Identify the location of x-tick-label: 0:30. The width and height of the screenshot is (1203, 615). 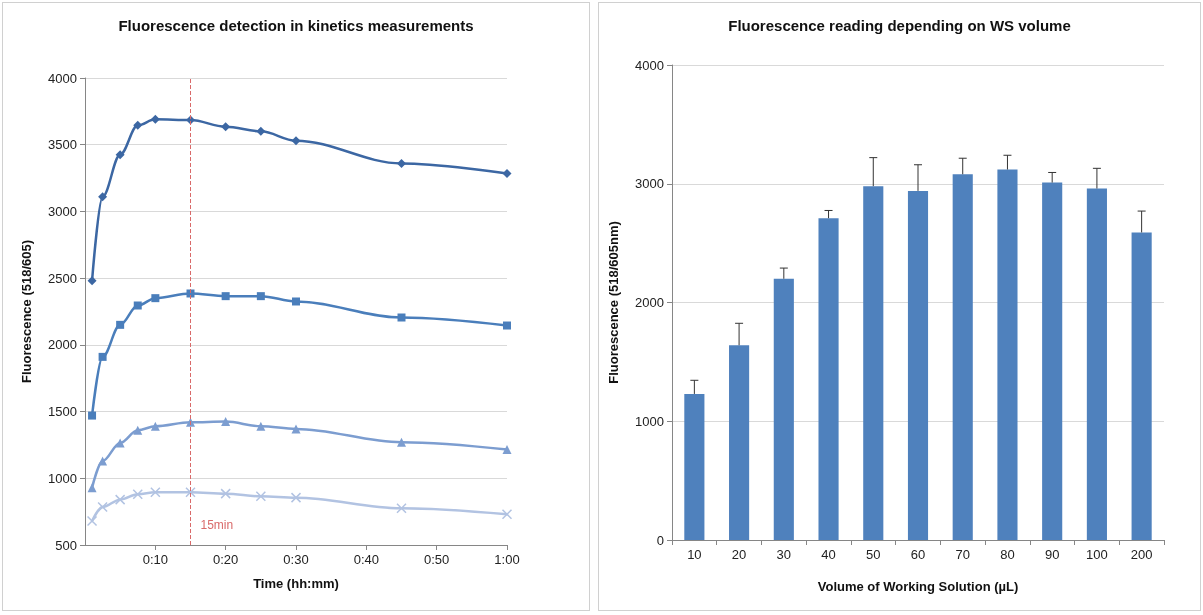
(296, 559).